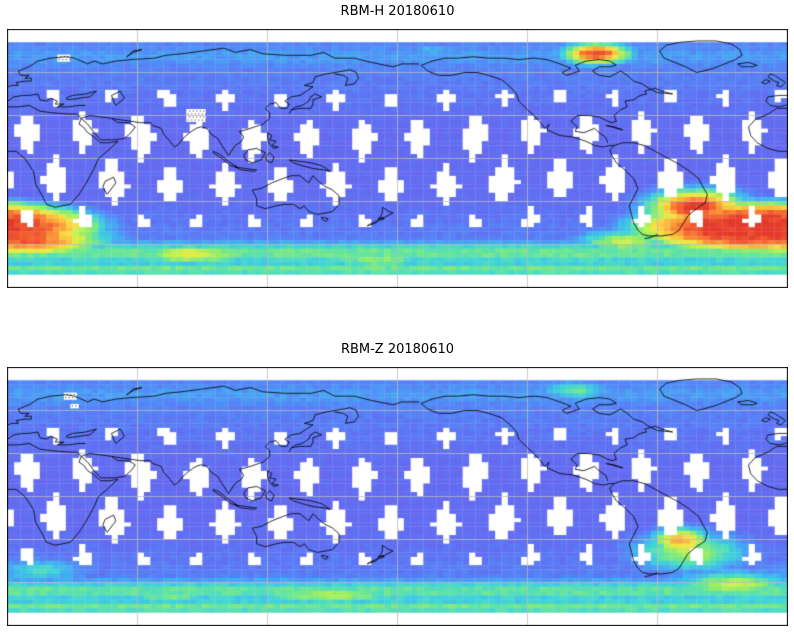 Image resolution: width=794 pixels, height=633 pixels. Describe the element at coordinates (397, 11) in the screenshot. I see `panel-title-rbm-h: RBM-H 20180610` at that location.